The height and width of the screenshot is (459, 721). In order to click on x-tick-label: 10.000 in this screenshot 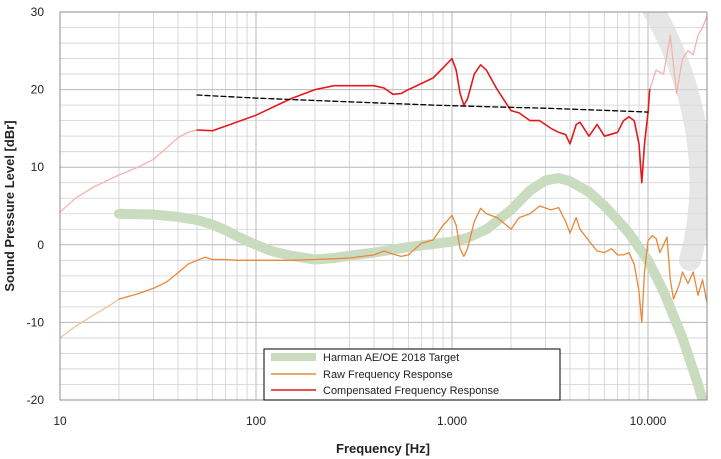, I will do `click(648, 421)`.